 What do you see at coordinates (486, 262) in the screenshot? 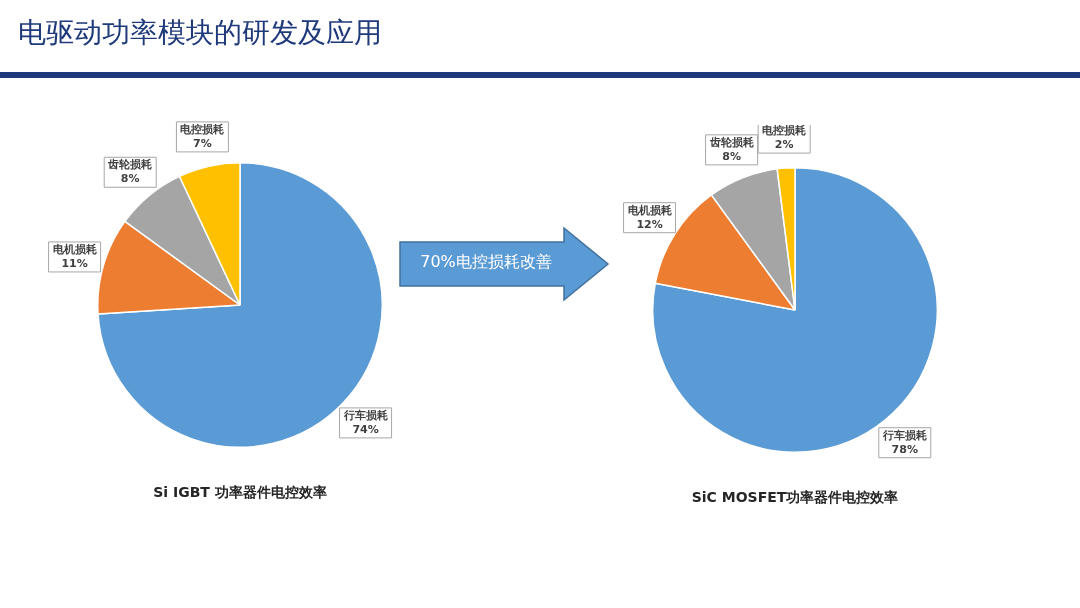
I see `text: 70%电控损耗改善` at bounding box center [486, 262].